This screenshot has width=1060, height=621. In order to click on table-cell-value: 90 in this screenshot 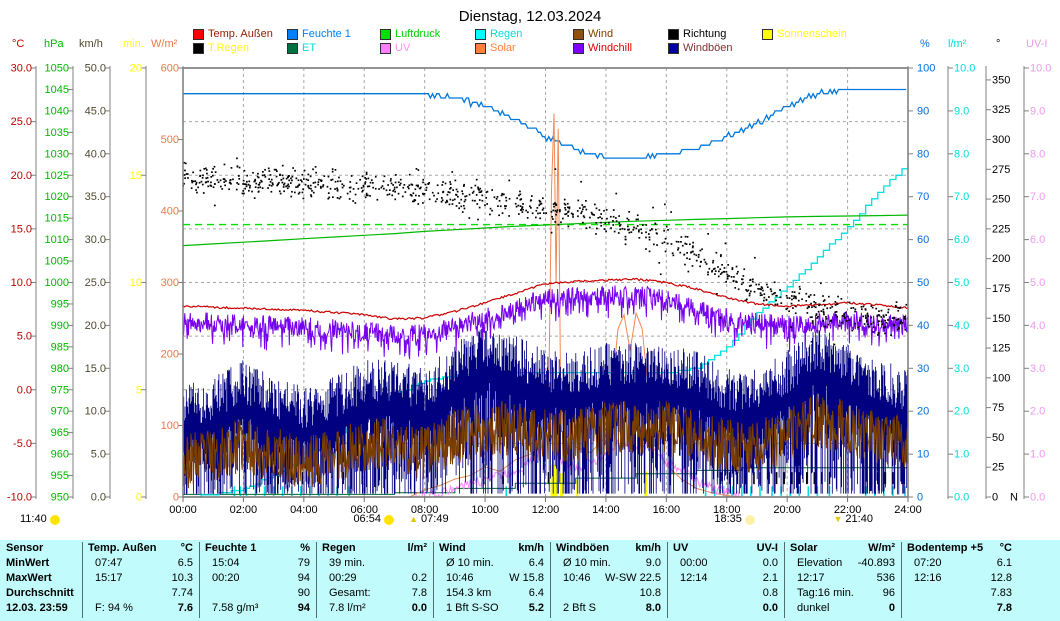, I will do `click(303, 593)`.